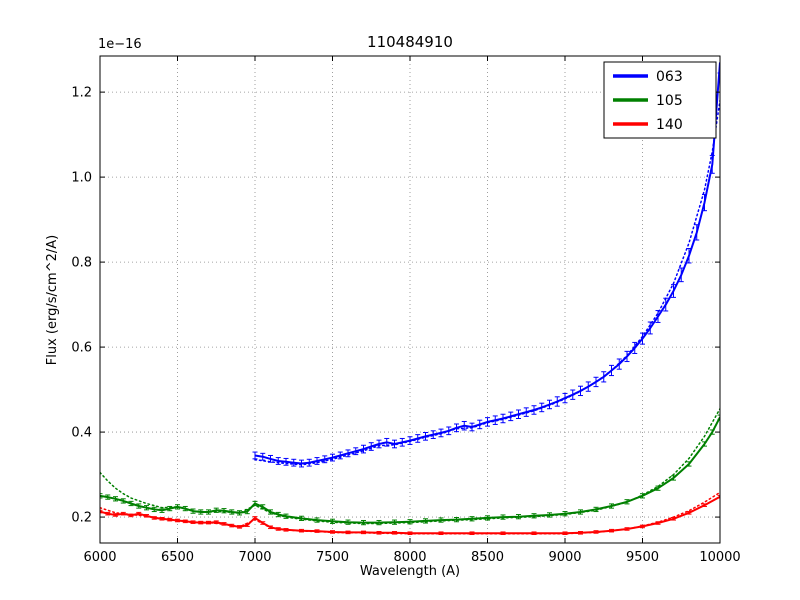  I want to click on y-tick-label: 0.4, so click(81, 433).